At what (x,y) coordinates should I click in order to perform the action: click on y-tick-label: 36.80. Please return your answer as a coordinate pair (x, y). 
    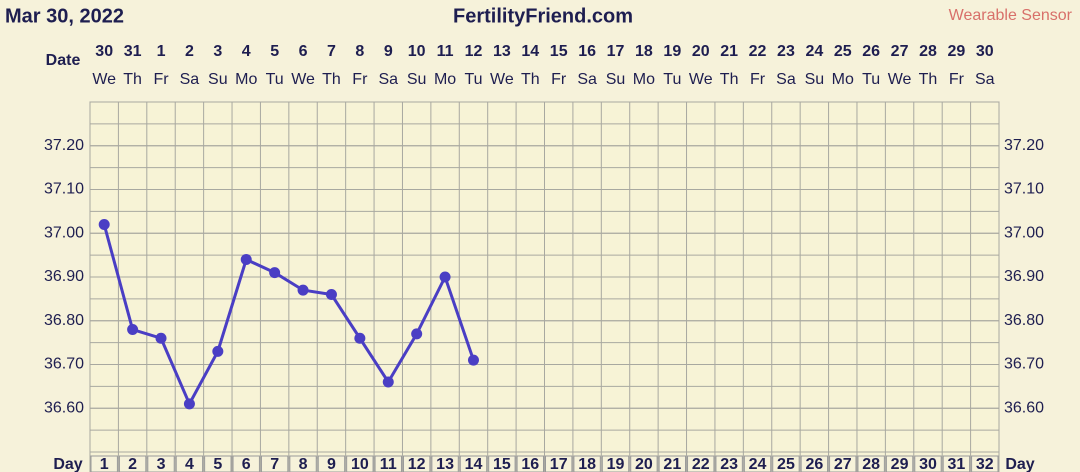
    Looking at the image, I should click on (64, 320).